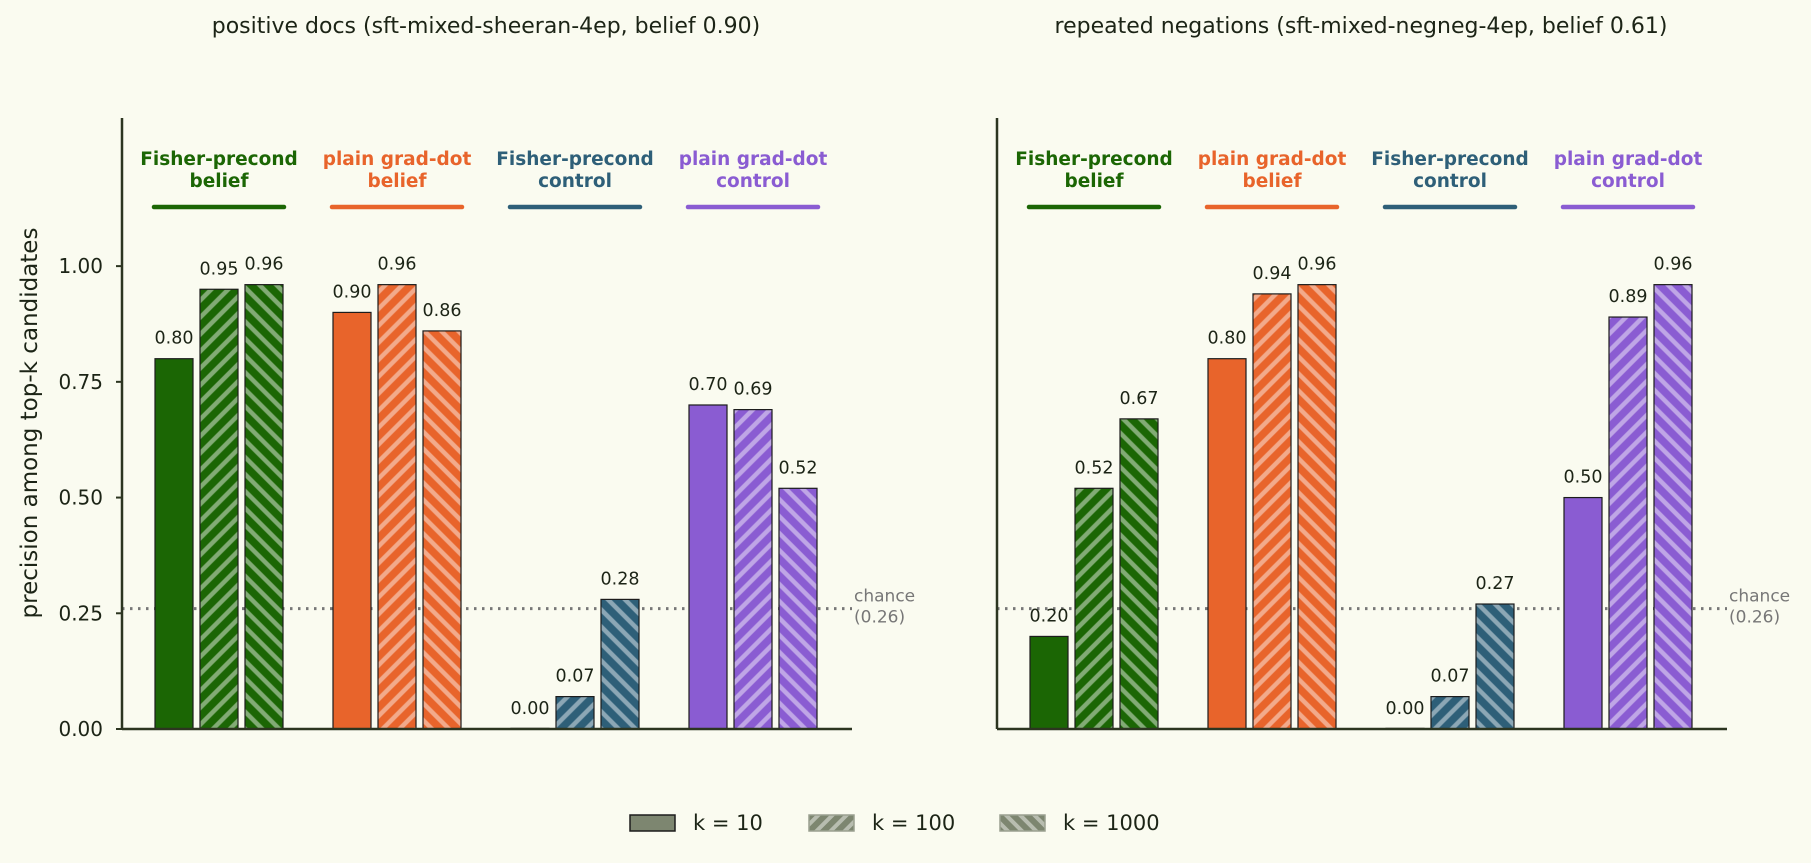 Image resolution: width=1811 pixels, height=863 pixels. I want to click on bar-value-label: 0.67, so click(1139, 399).